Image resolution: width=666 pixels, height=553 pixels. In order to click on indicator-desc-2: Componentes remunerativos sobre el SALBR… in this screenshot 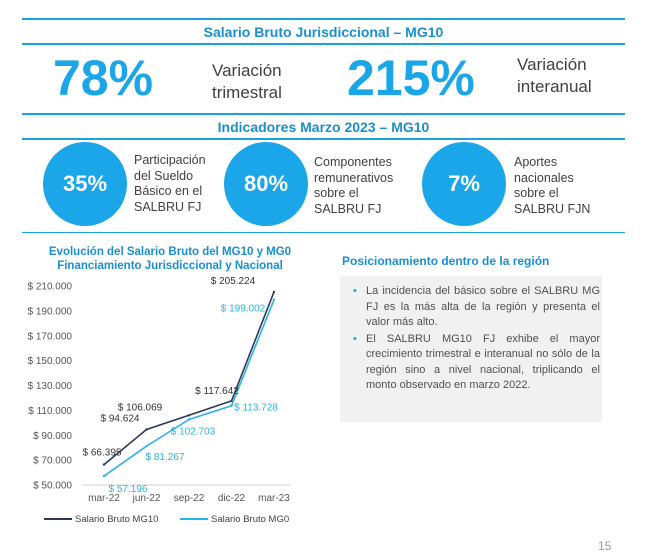, I will do `click(354, 185)`.